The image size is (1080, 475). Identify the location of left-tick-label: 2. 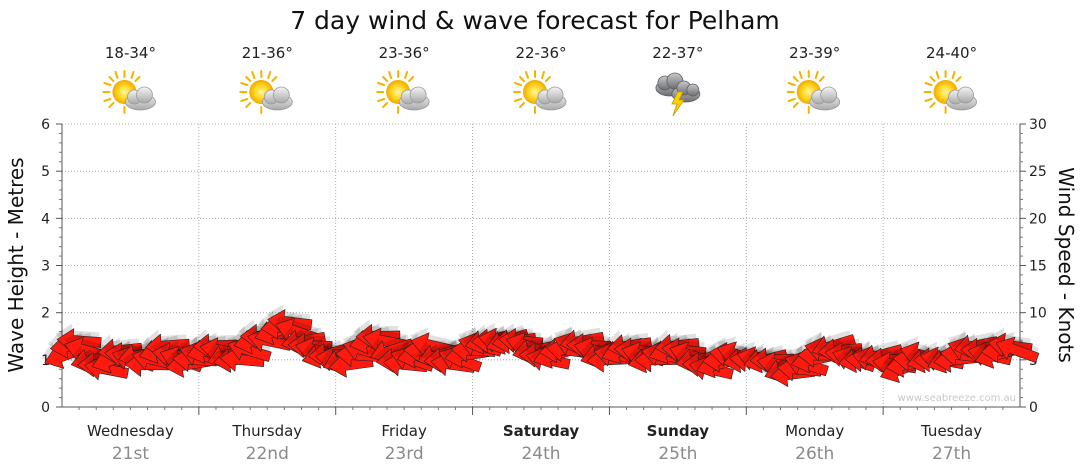
(45, 314).